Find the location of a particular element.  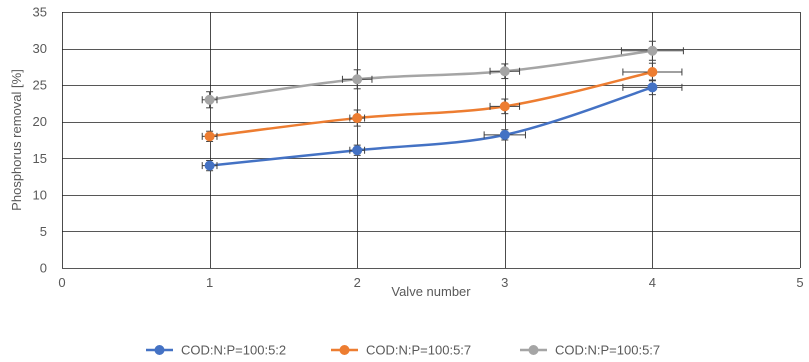

x-tick-label: 0 is located at coordinates (61, 282).